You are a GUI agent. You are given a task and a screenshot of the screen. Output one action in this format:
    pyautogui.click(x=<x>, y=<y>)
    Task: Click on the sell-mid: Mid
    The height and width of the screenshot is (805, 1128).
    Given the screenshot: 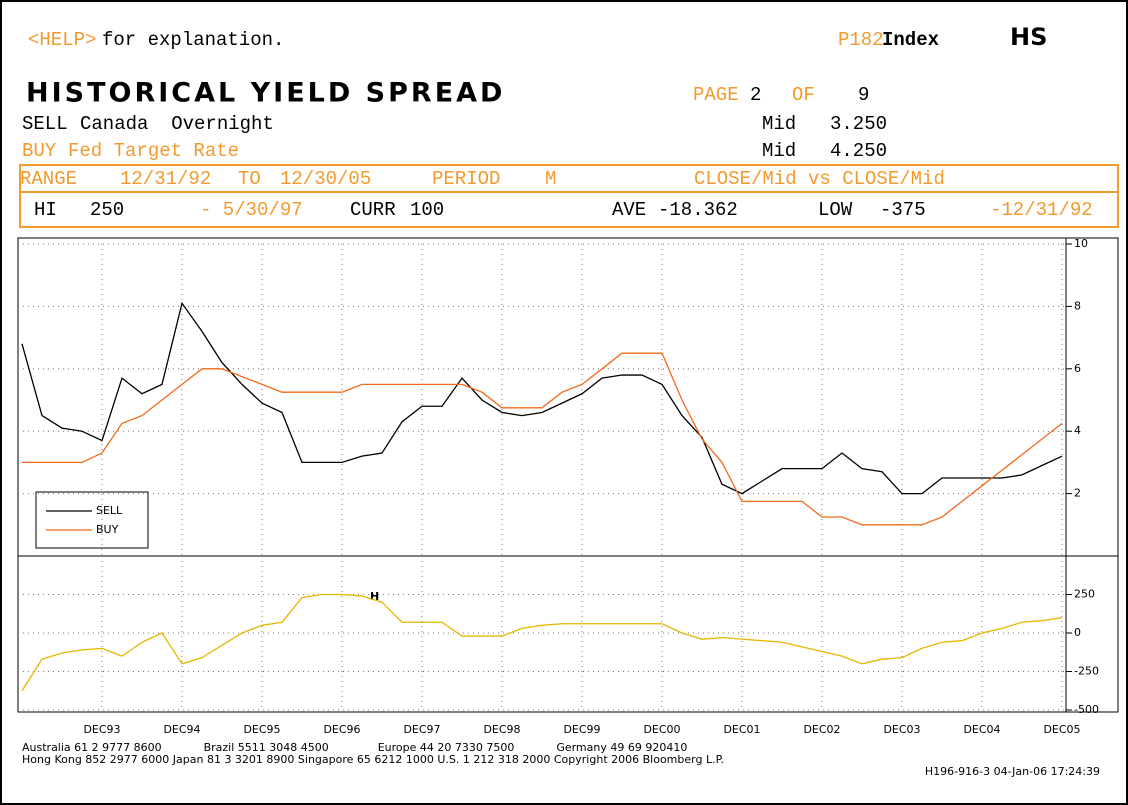 What is the action you would take?
    pyautogui.click(x=779, y=124)
    